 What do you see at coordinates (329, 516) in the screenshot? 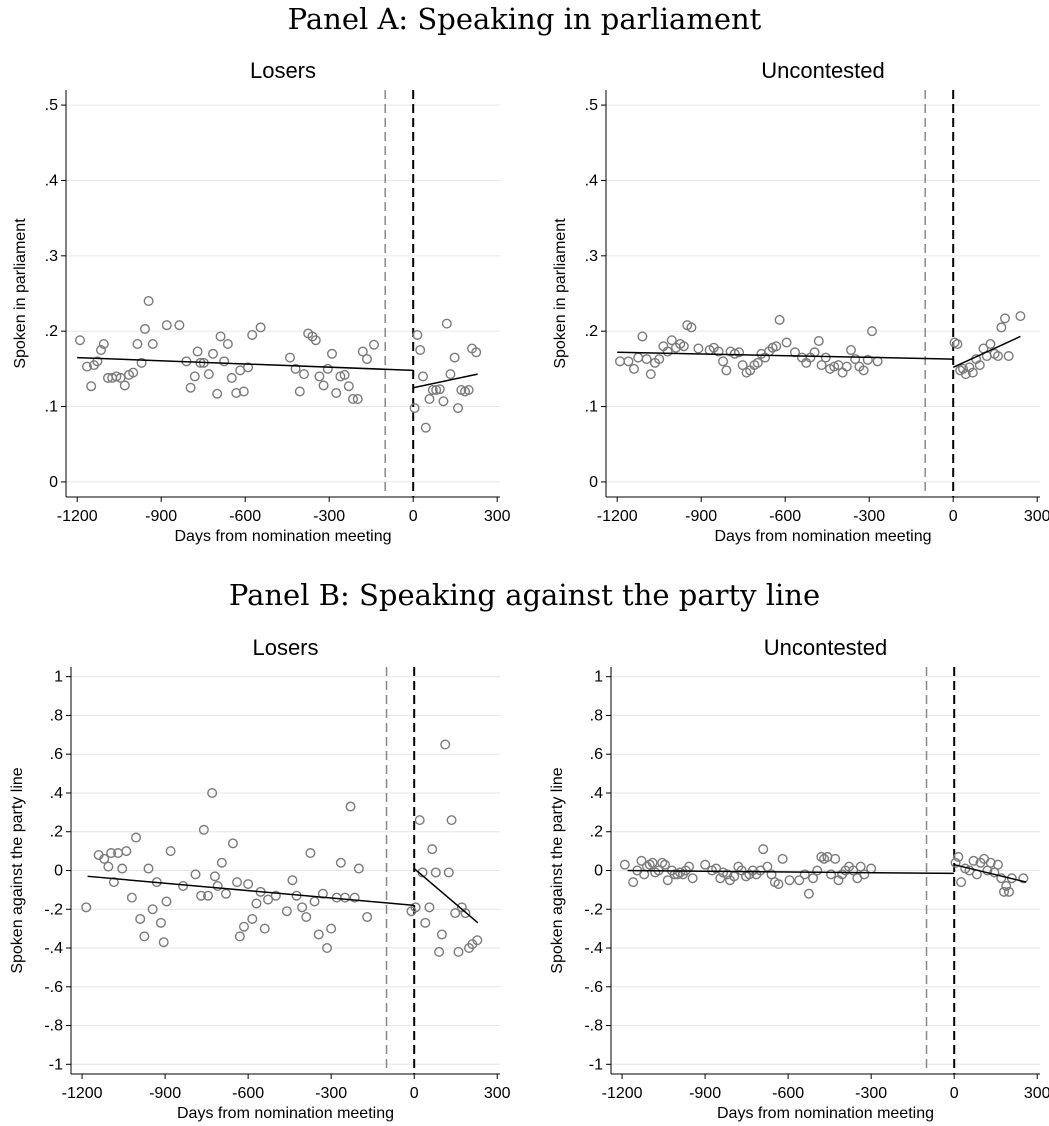
I see `x-tick-label: -300` at bounding box center [329, 516].